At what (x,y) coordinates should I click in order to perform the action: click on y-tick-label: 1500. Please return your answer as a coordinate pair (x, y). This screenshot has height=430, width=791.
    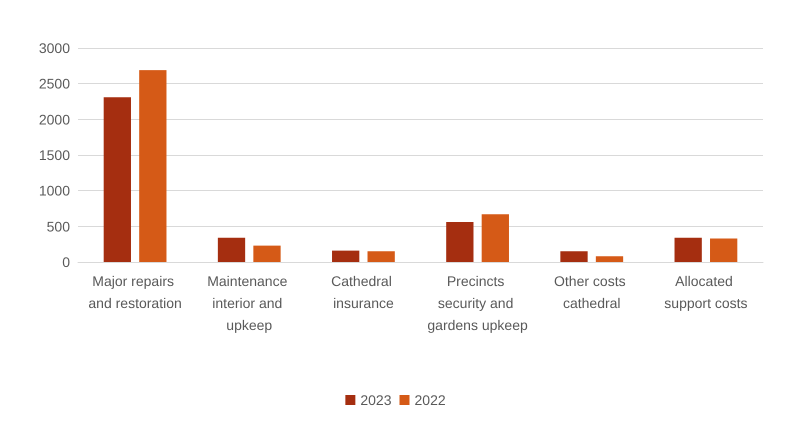
    Looking at the image, I should click on (54, 155).